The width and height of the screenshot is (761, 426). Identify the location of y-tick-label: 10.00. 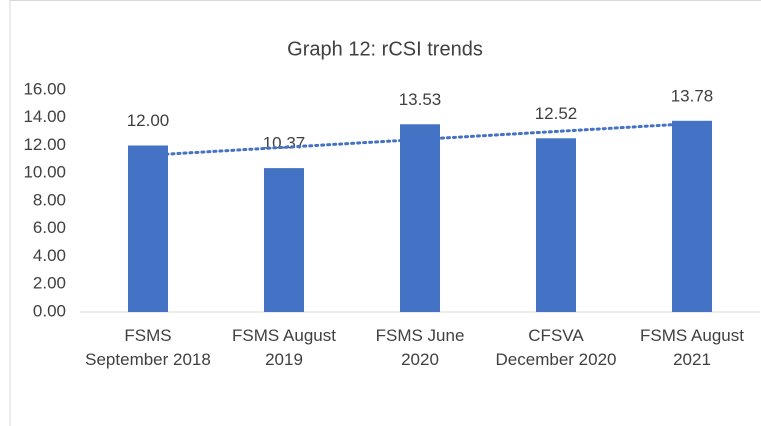
(44, 172).